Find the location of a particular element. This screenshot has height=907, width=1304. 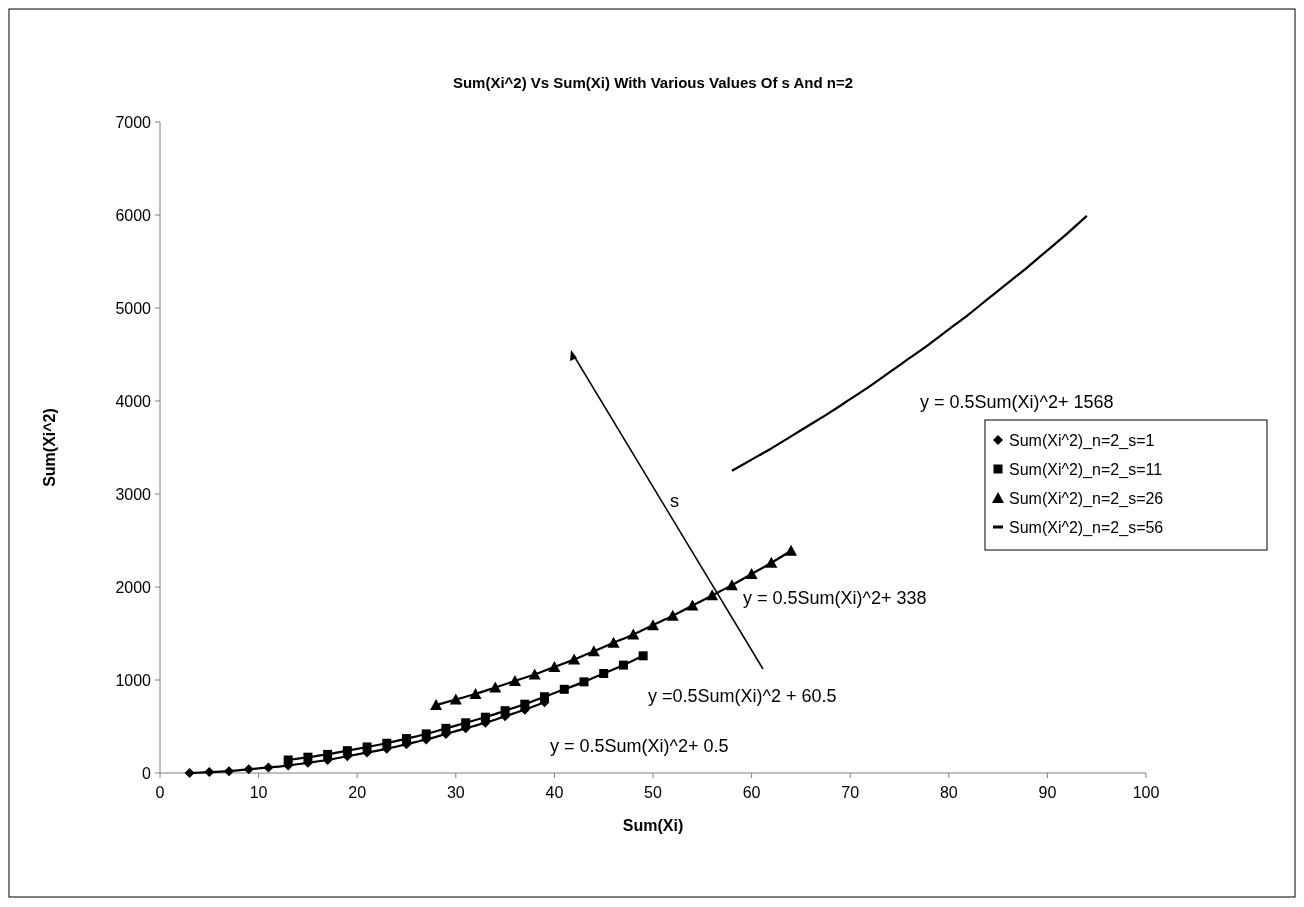

y-tick-label: 6000 is located at coordinates (133, 215).